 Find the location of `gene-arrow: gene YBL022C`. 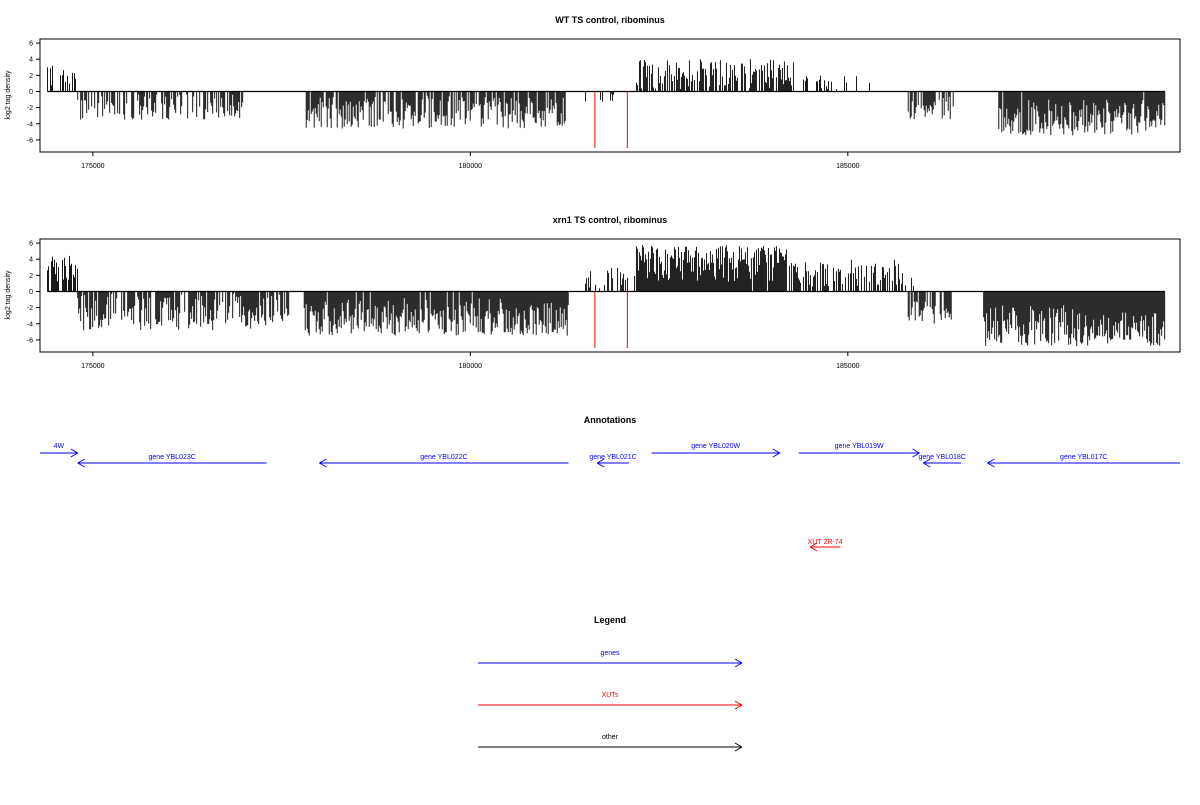

gene-arrow: gene YBL022C is located at coordinates (444, 461).